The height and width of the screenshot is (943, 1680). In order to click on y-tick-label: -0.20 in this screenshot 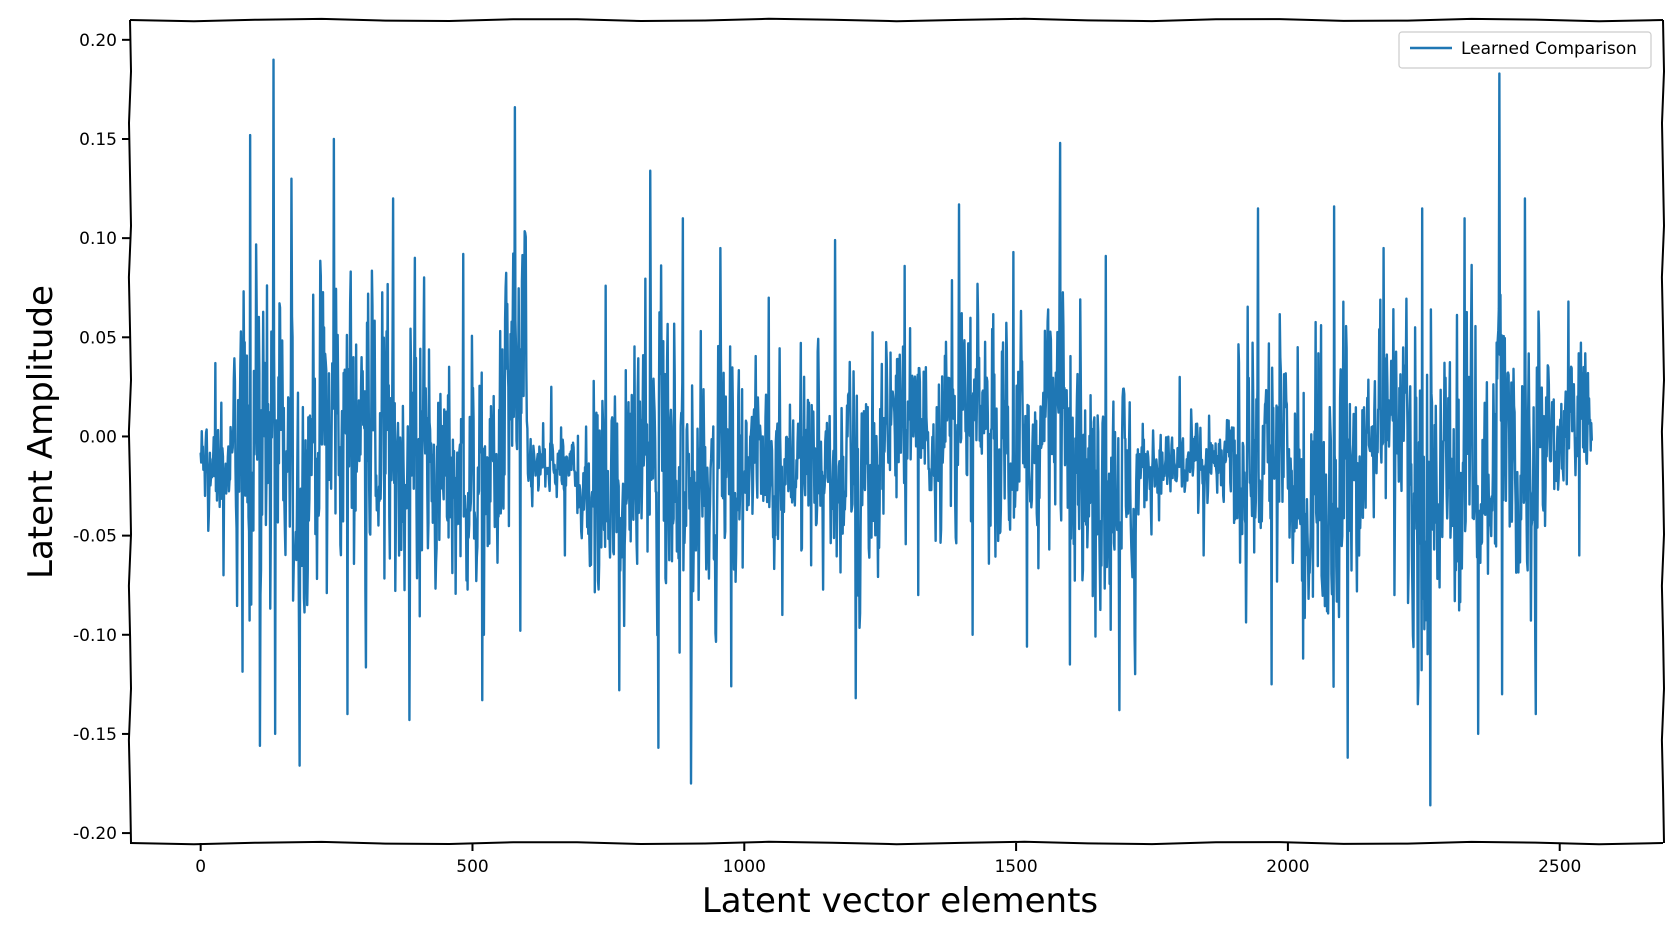, I will do `click(95, 834)`.